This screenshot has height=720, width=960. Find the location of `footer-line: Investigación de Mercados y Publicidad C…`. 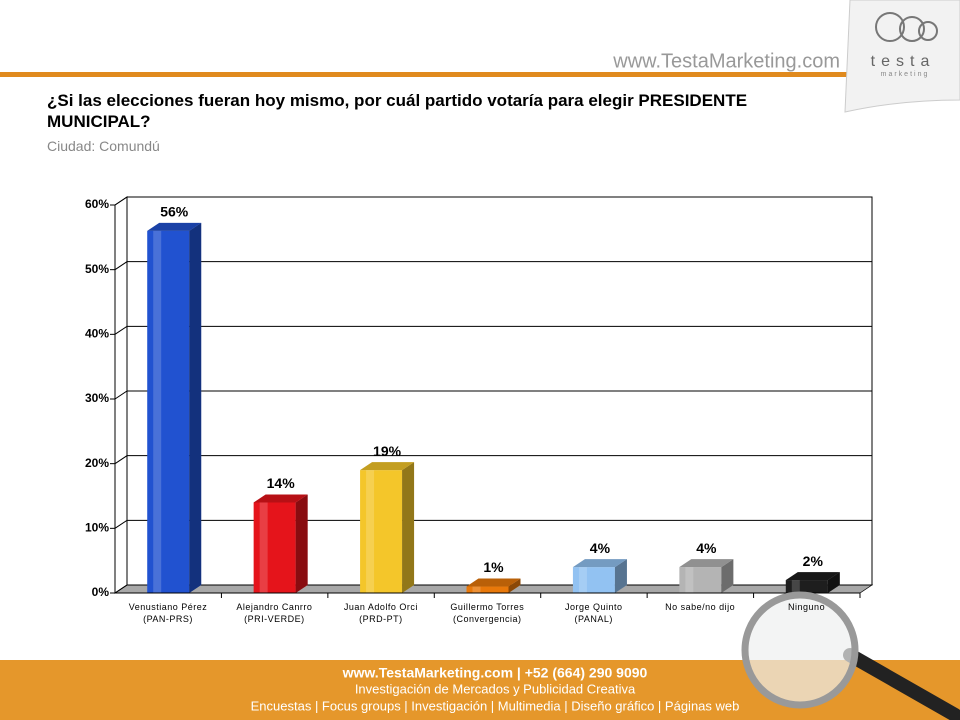

footer-line: Investigación de Mercados y Publicidad C… is located at coordinates (495, 688).